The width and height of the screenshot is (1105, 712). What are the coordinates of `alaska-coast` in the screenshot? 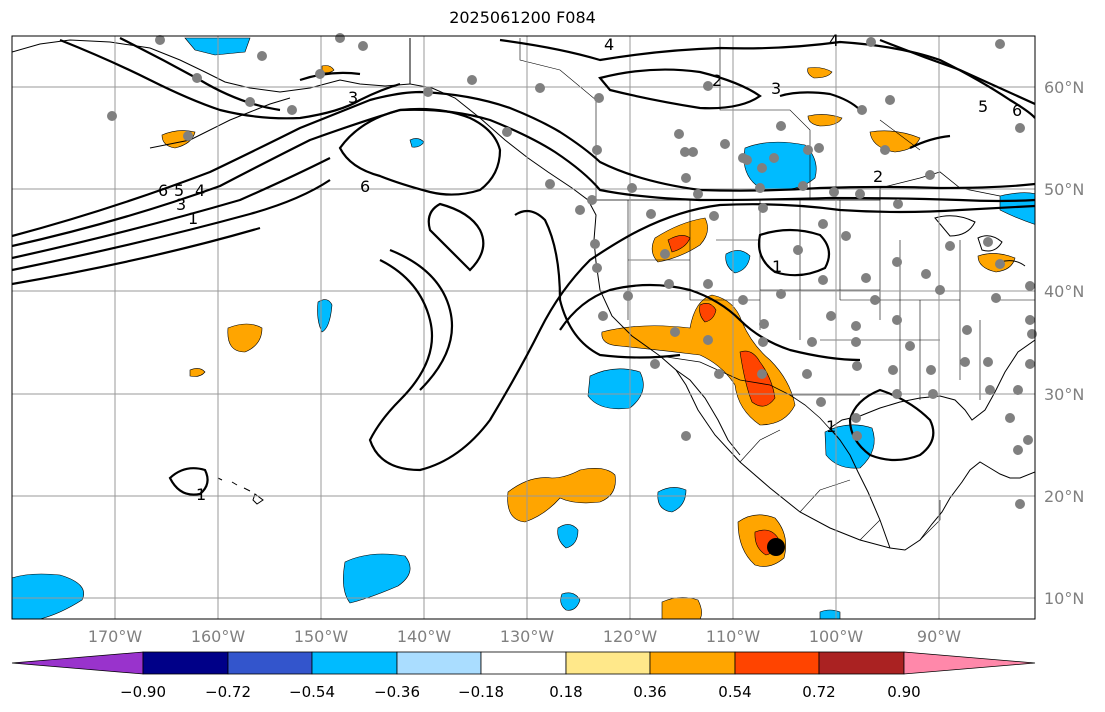 It's located at (211, 66).